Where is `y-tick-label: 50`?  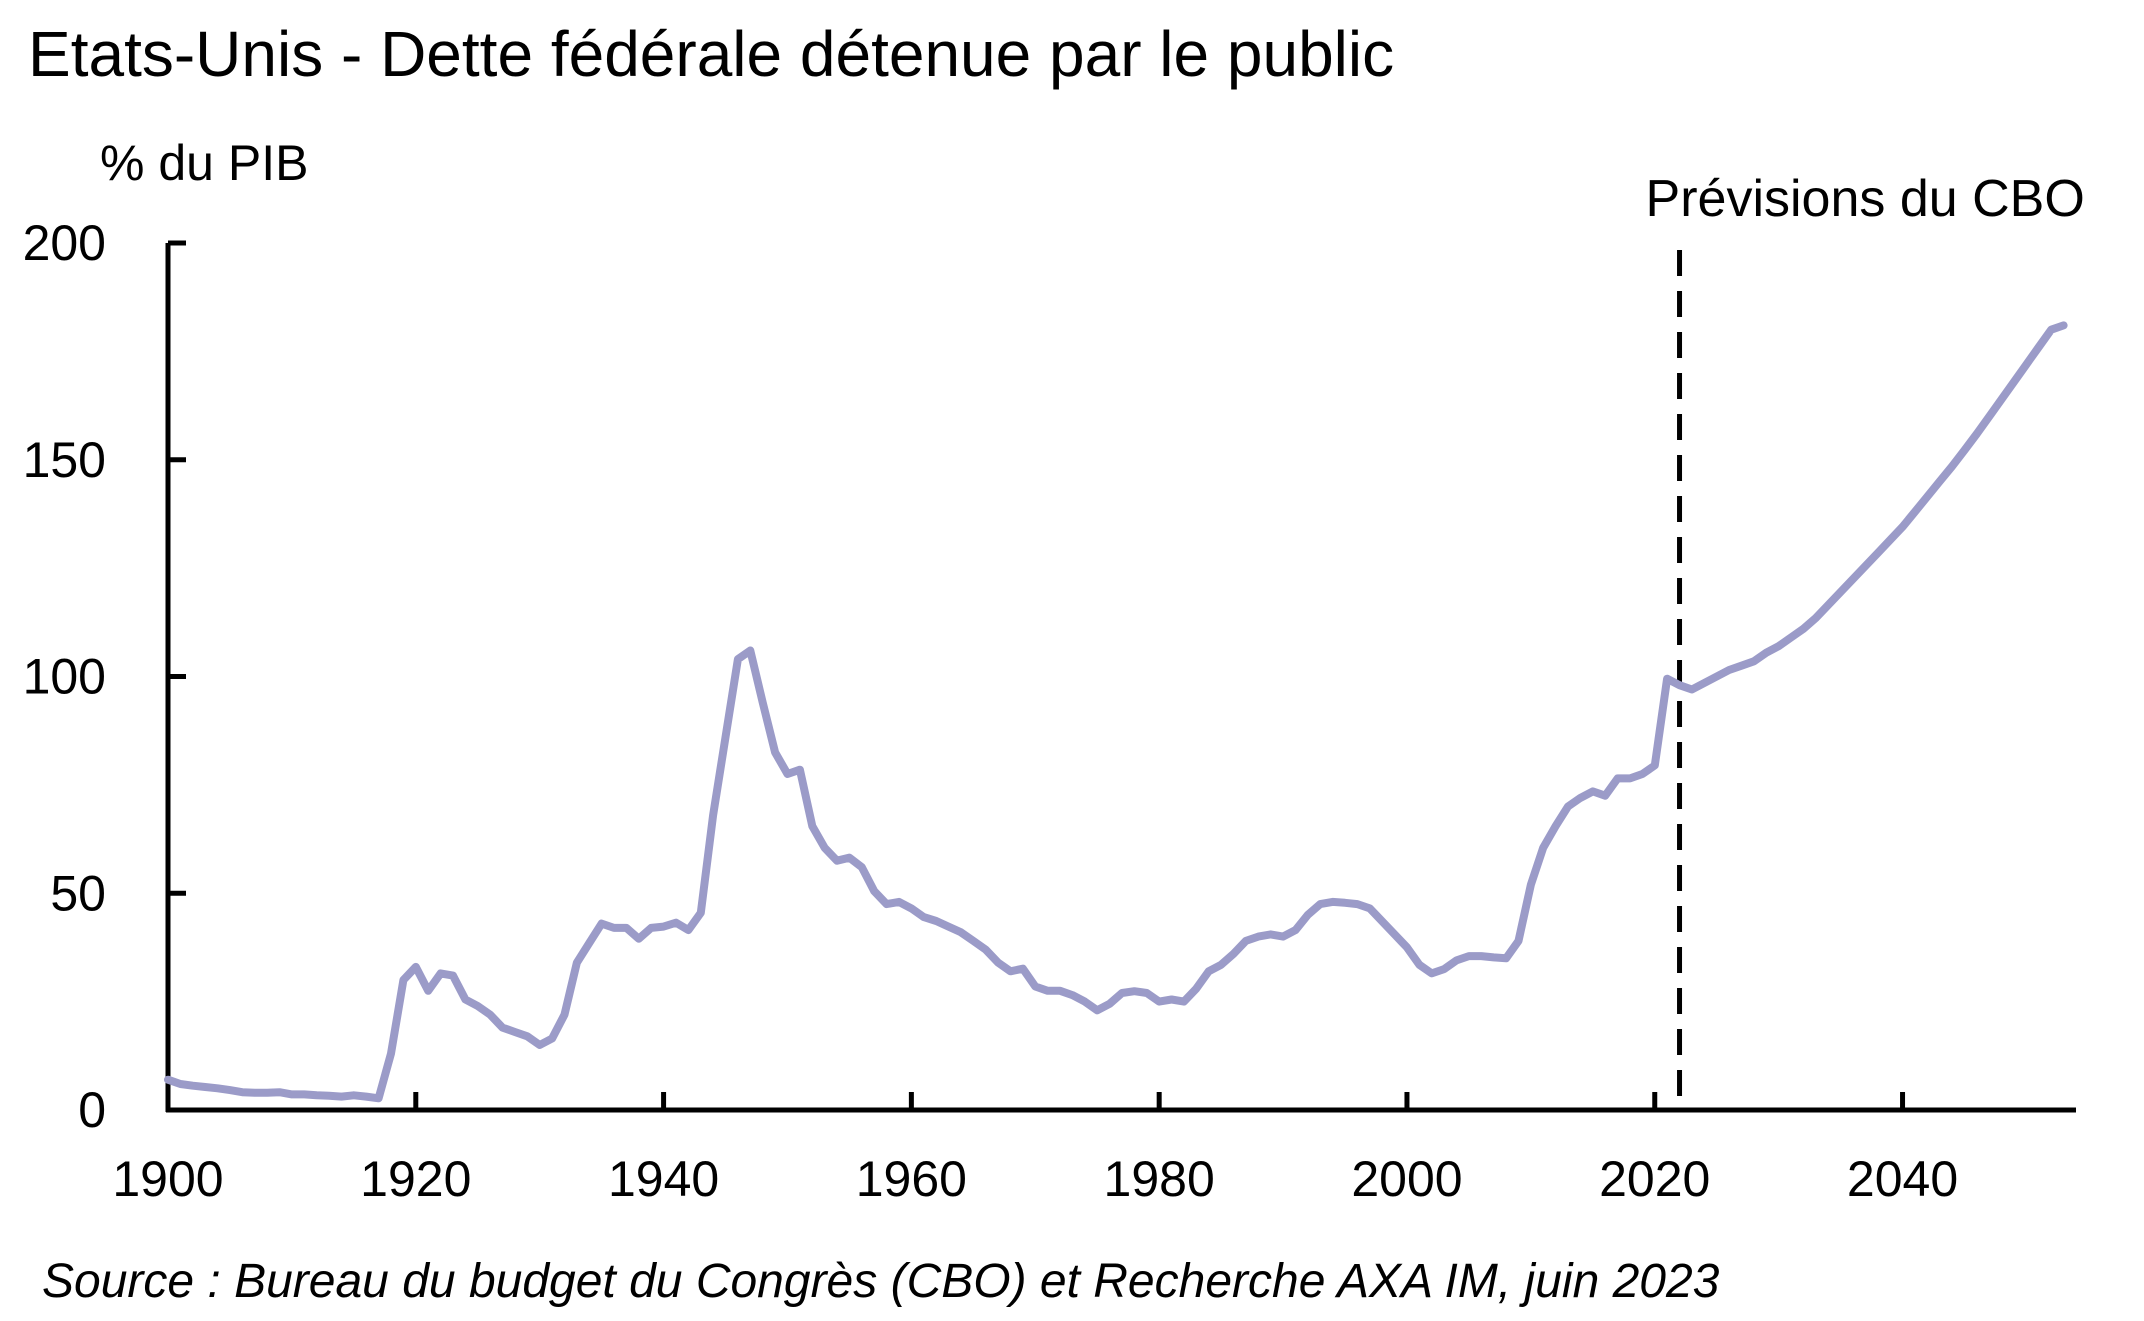 y-tick-label: 50 is located at coordinates (78, 893).